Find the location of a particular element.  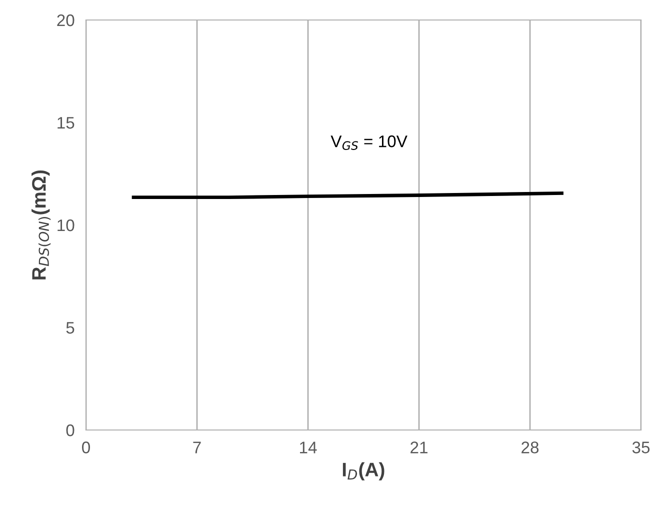

y-tick-label: 10 is located at coordinates (66, 225).